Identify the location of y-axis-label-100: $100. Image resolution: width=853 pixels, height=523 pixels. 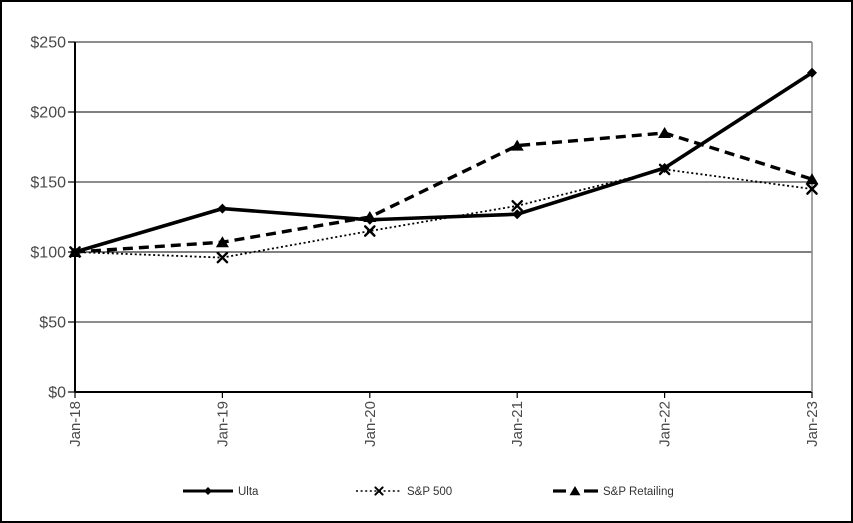
(48, 253).